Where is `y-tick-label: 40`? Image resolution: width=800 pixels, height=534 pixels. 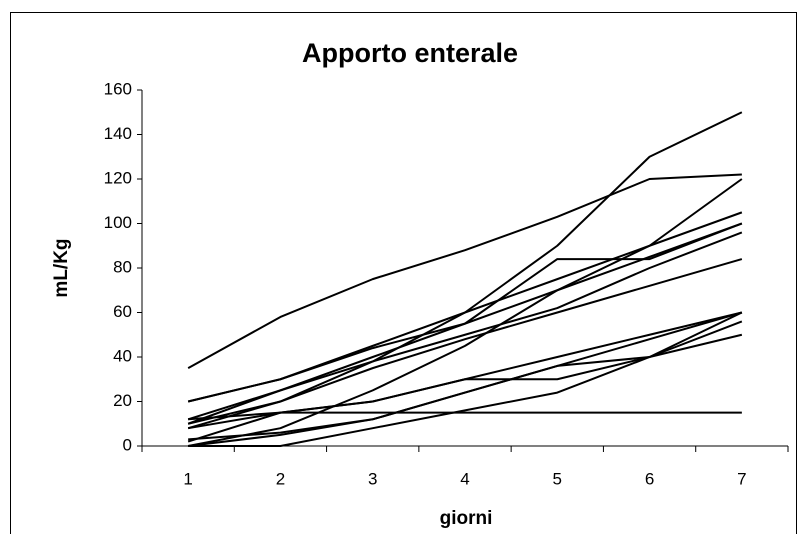
y-tick-label: 40 is located at coordinates (122, 355).